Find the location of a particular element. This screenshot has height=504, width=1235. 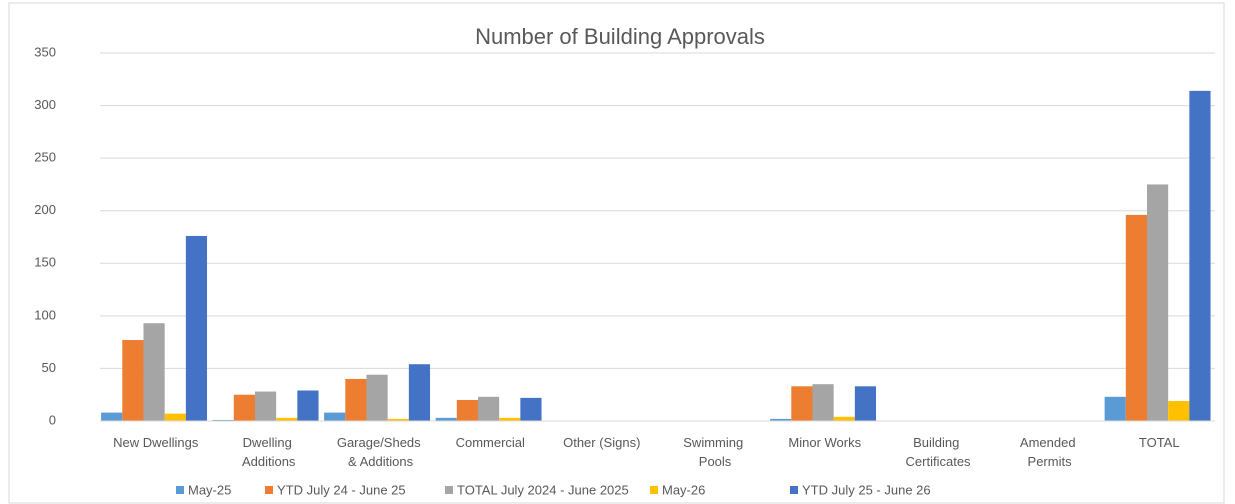

x-tick-label: Commercial is located at coordinates (490, 442).